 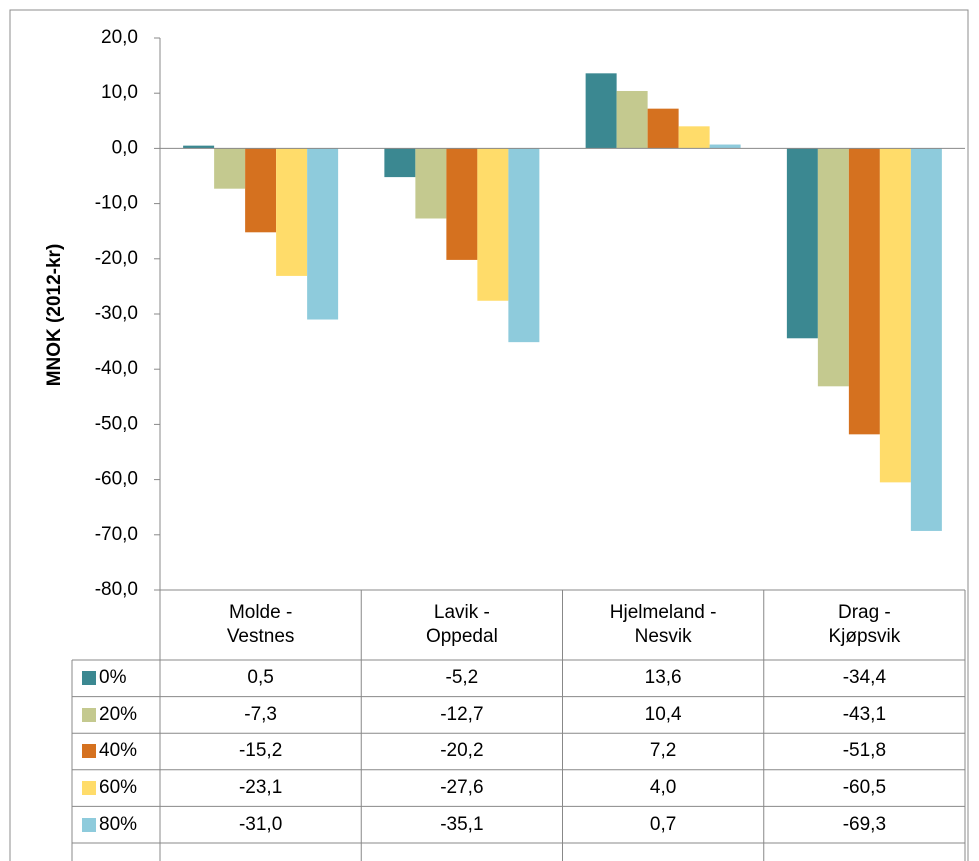 What do you see at coordinates (116, 313) in the screenshot?
I see `y-tick-label: -30,0` at bounding box center [116, 313].